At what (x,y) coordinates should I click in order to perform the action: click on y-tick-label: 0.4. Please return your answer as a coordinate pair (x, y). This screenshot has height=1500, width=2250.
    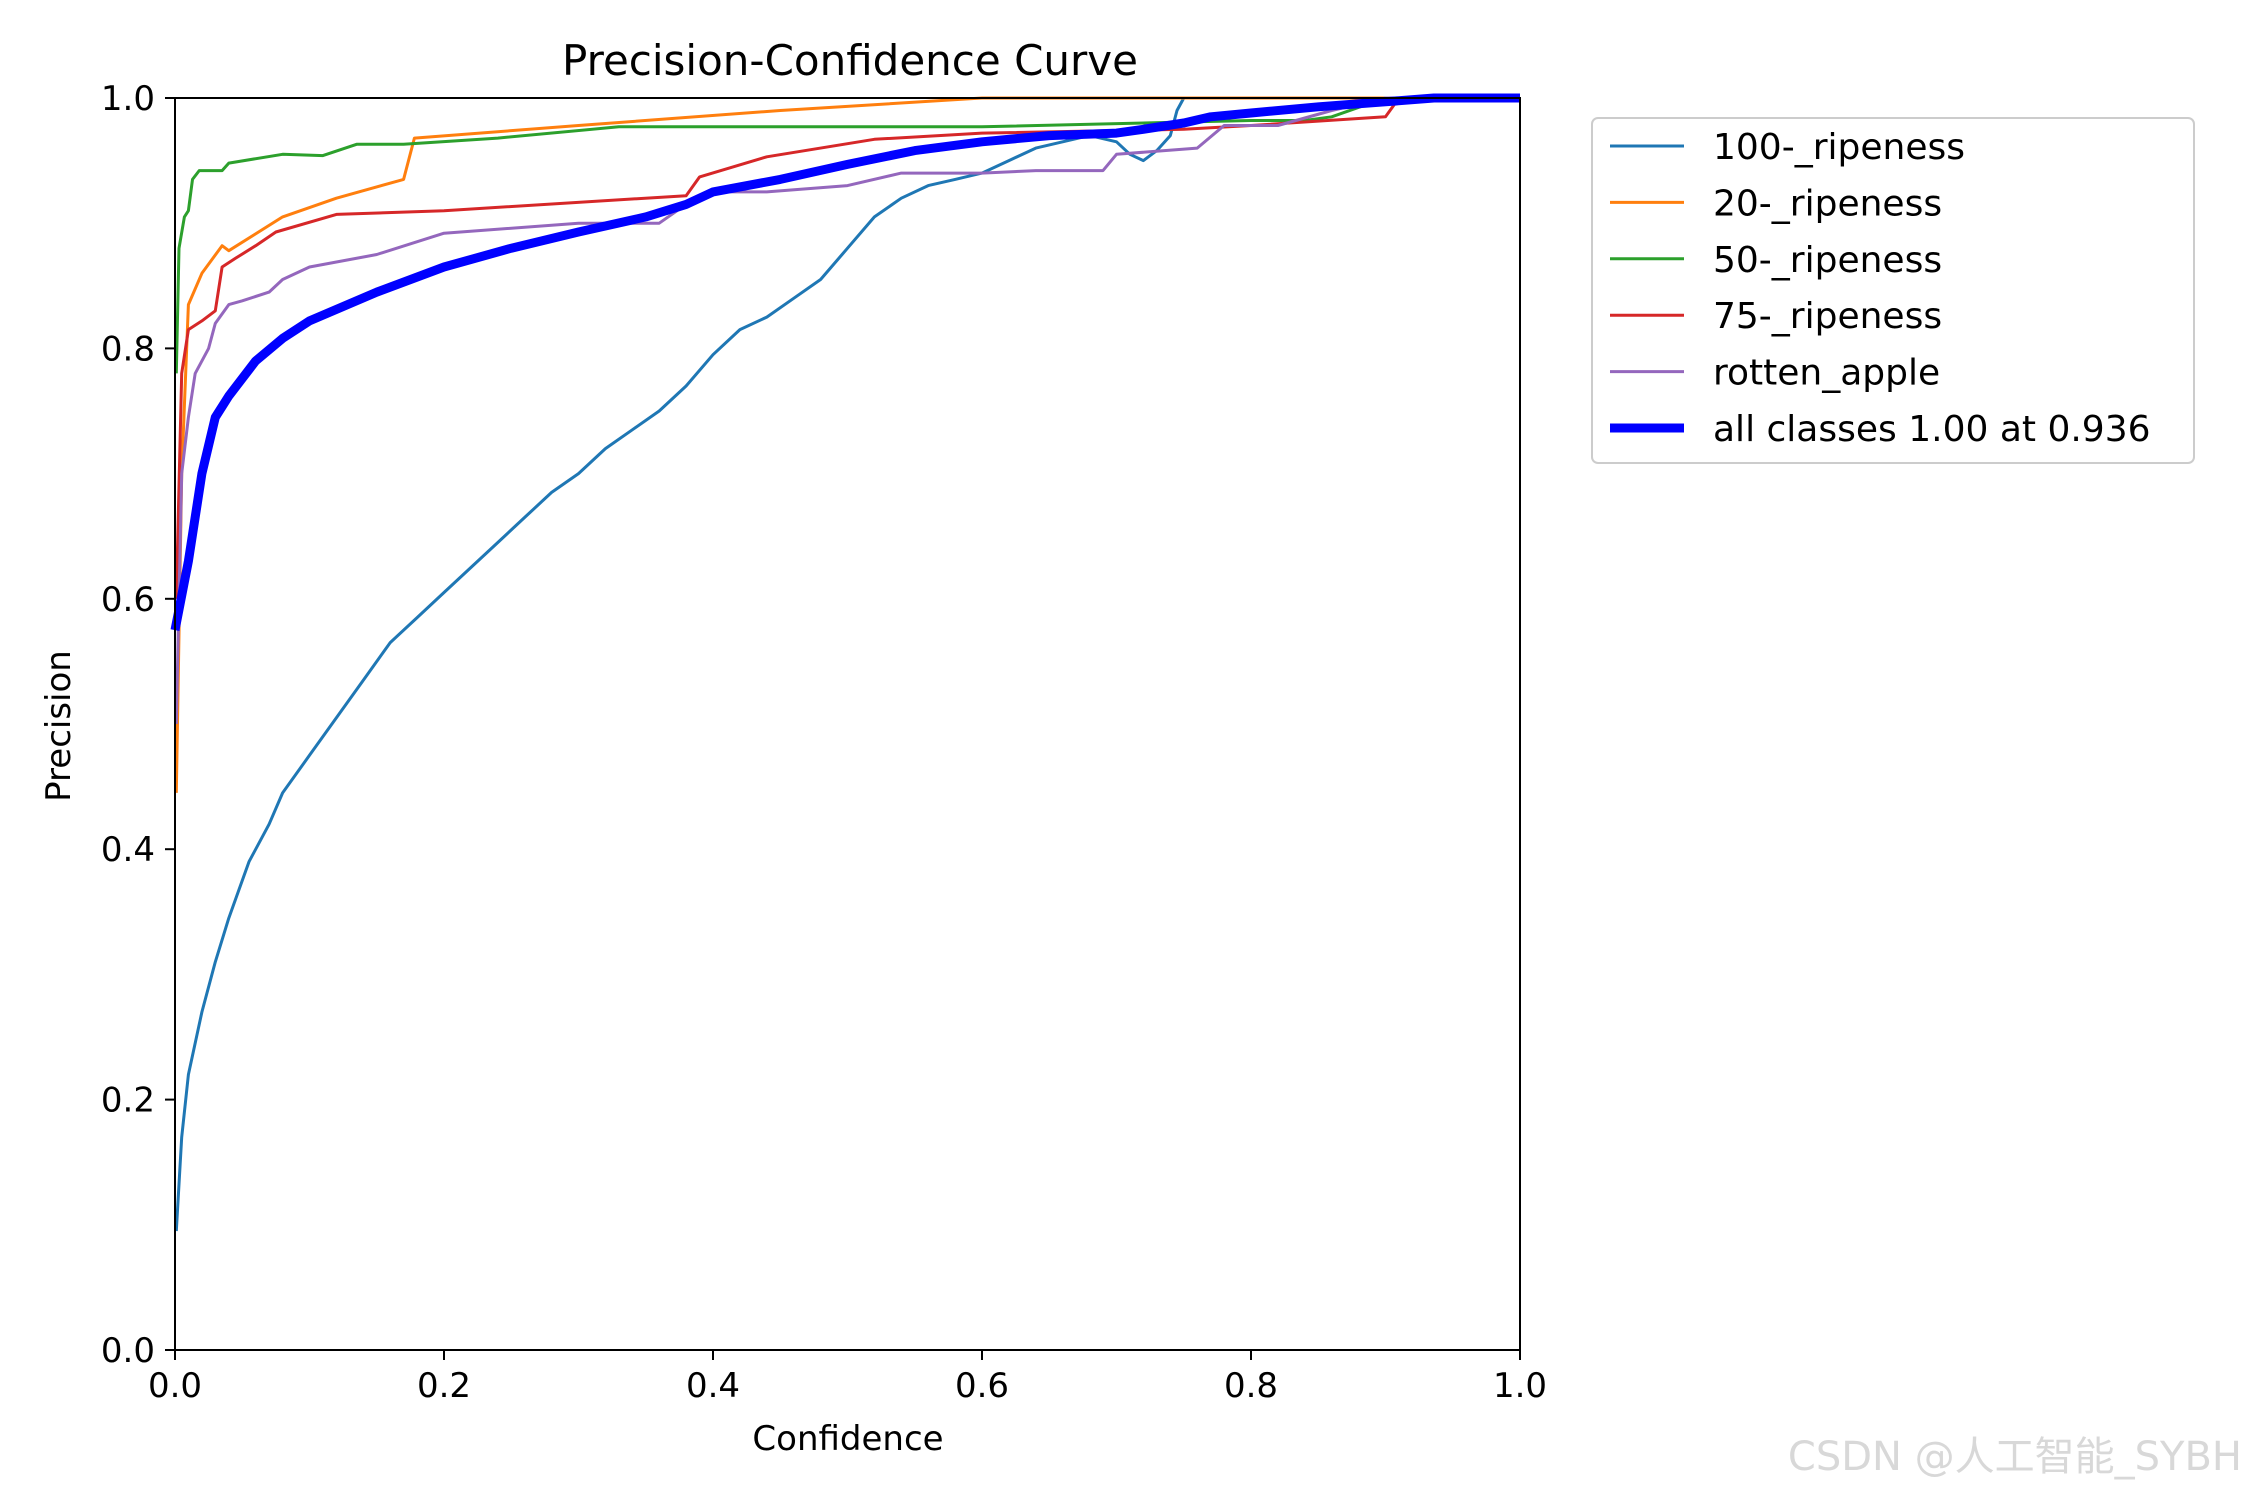
    Looking at the image, I should click on (128, 850).